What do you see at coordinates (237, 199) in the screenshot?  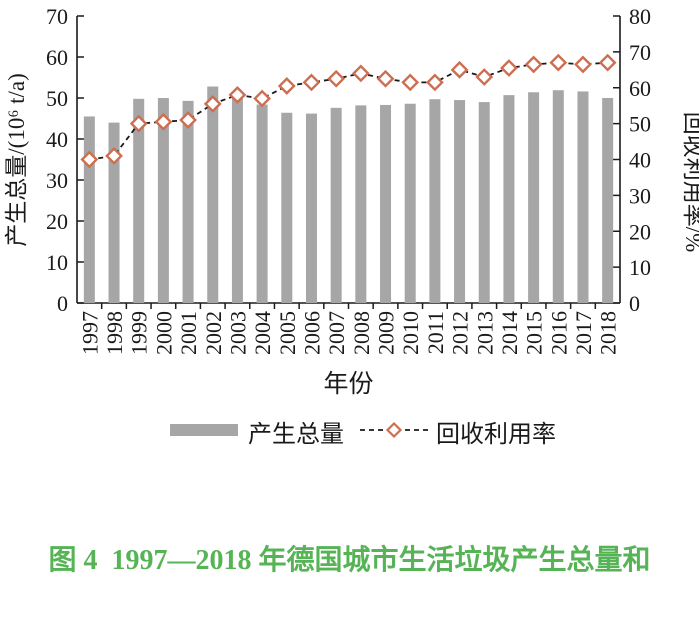 I see `bar-2003` at bounding box center [237, 199].